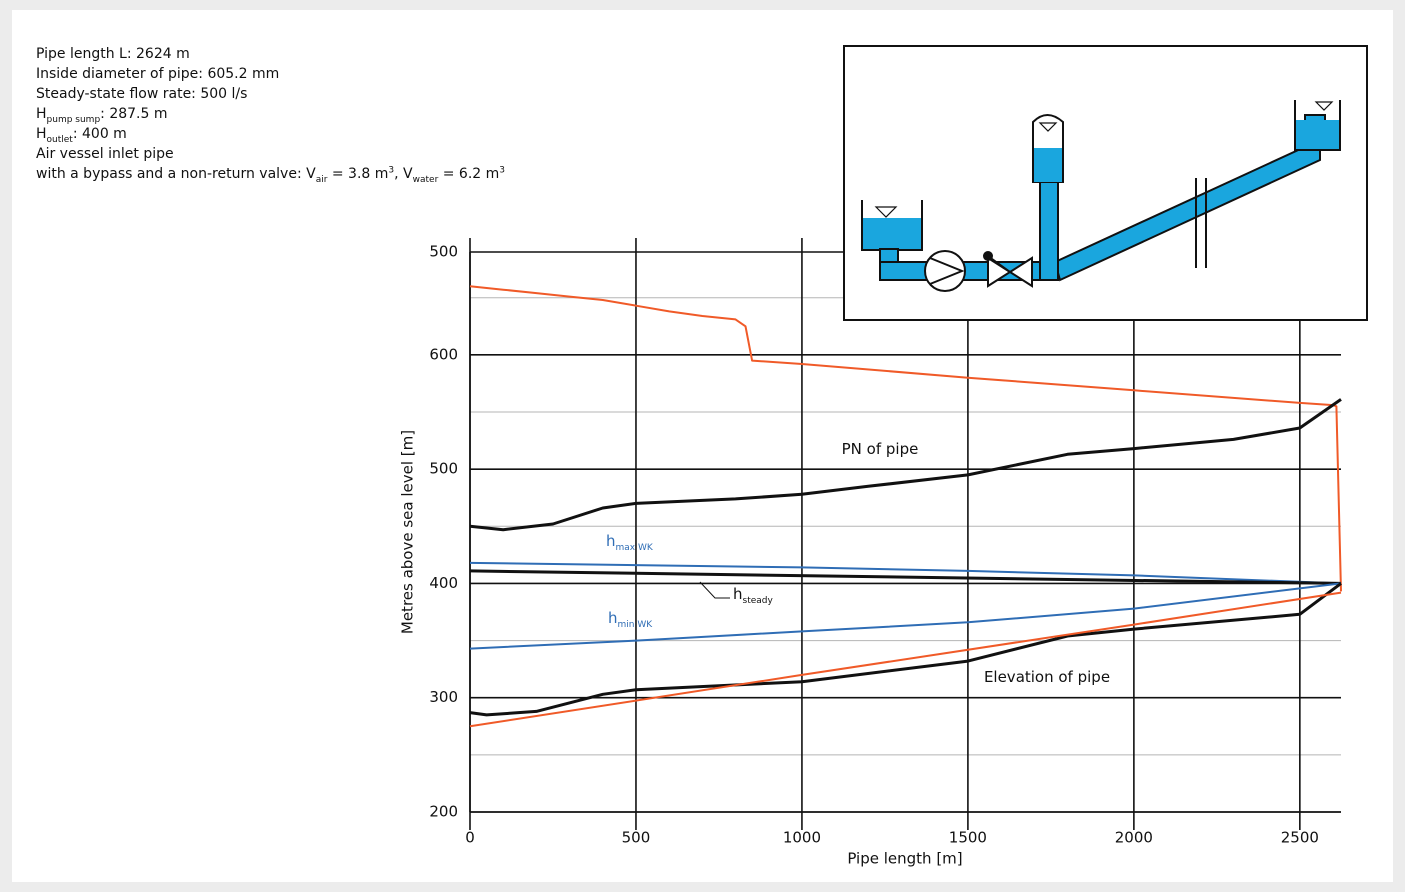 This screenshot has width=1405, height=892. What do you see at coordinates (134, 114) in the screenshot?
I see `note-text: : 287.5 m` at bounding box center [134, 114].